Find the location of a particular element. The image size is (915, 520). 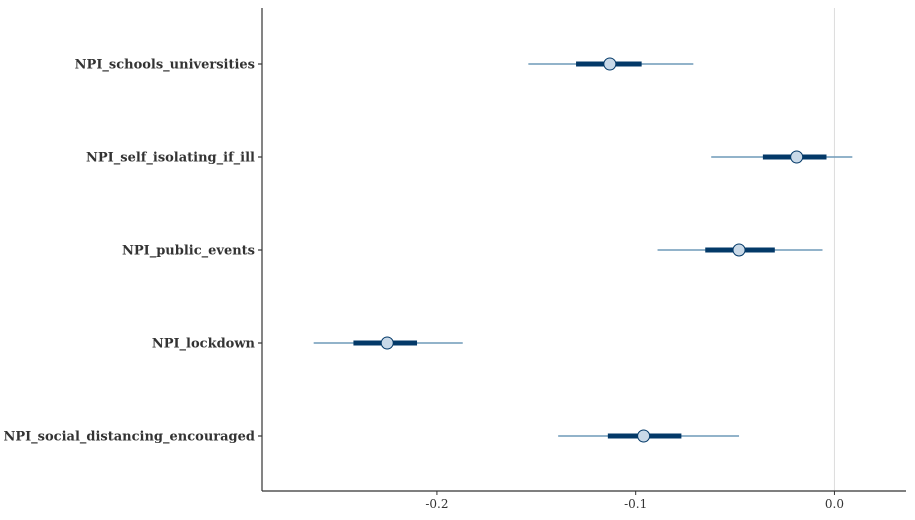

y-tick-label: NPI_social_distancing_encouraged is located at coordinates (129, 437).